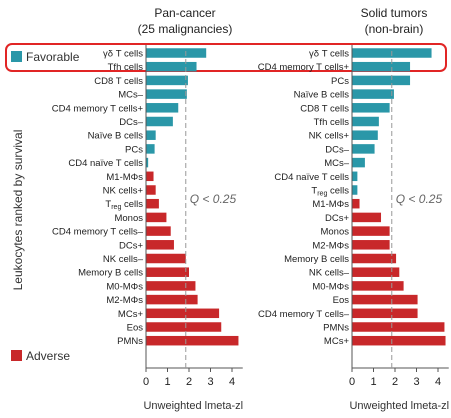  What do you see at coordinates (399, 406) in the screenshot?
I see `x-axis-label: Unweighted lmeta-zl` at bounding box center [399, 406].